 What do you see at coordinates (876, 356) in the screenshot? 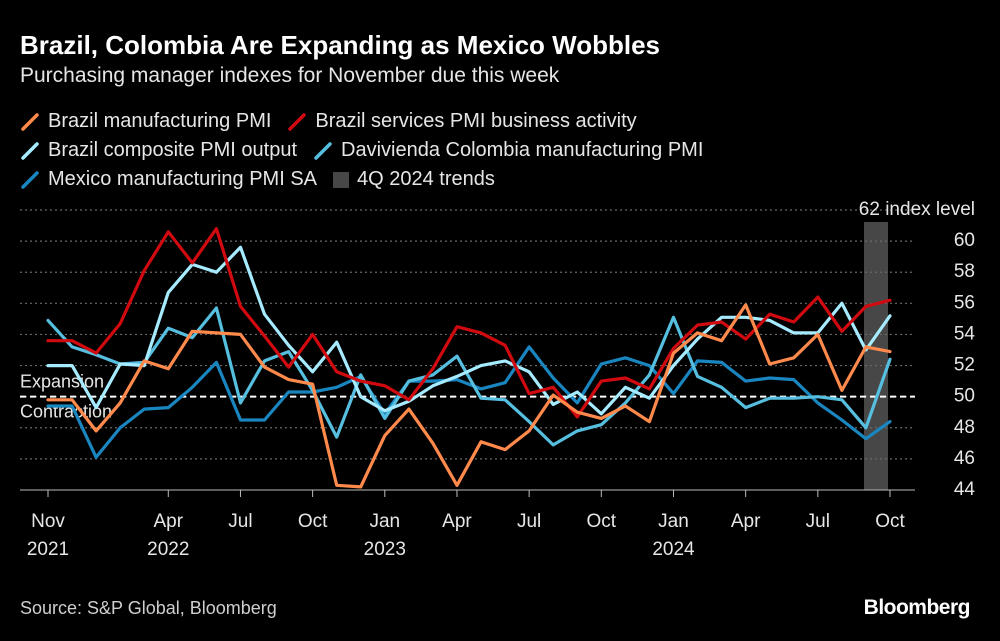
I see `shaded-period` at bounding box center [876, 356].